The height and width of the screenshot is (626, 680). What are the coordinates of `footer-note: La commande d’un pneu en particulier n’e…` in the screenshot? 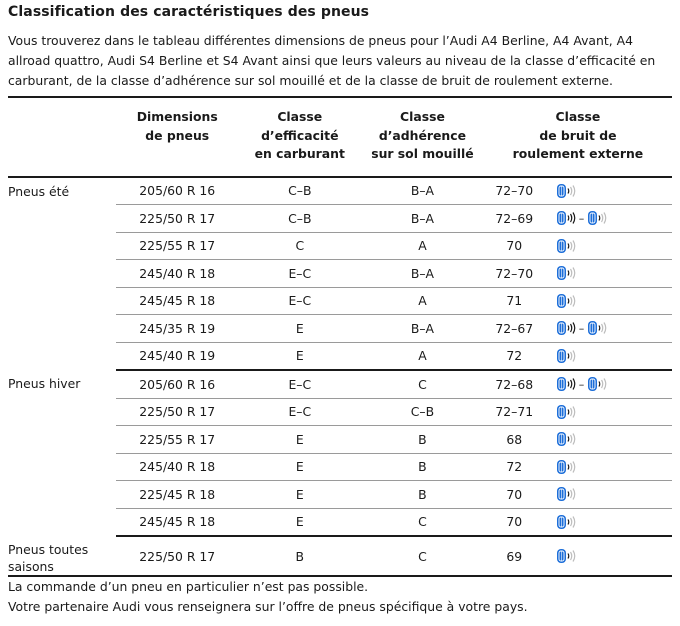 It's located at (188, 586).